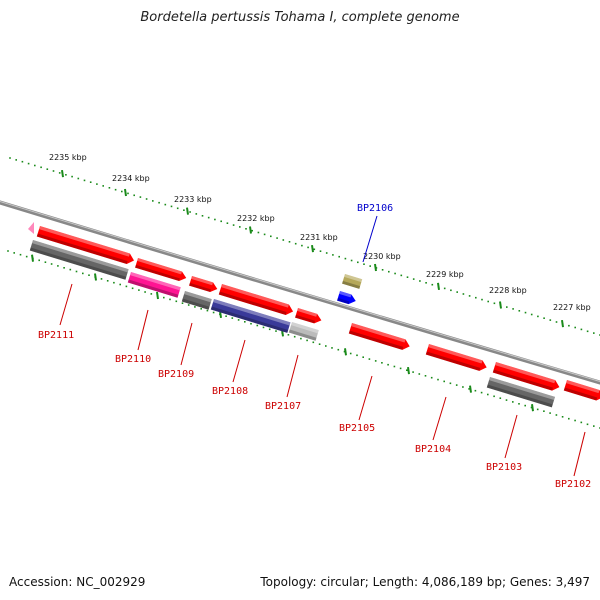 The height and width of the screenshot is (600, 600). What do you see at coordinates (283, 406) in the screenshot?
I see `gene-label-bp2107: BP2107` at bounding box center [283, 406].